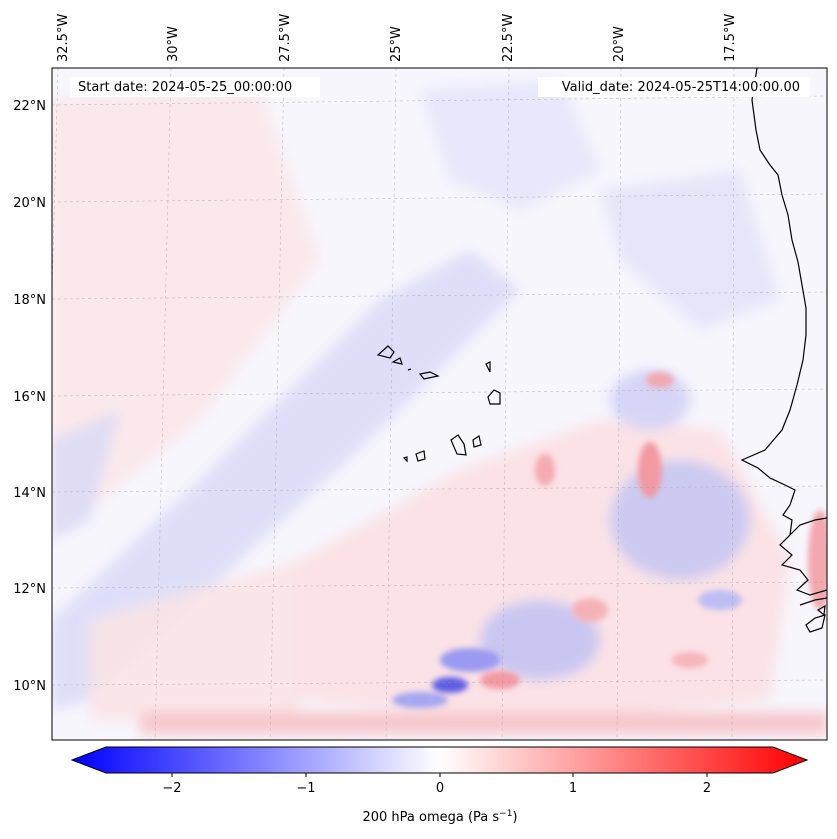  What do you see at coordinates (305, 788) in the screenshot?
I see `colorbar-tick-neg1: −1` at bounding box center [305, 788].